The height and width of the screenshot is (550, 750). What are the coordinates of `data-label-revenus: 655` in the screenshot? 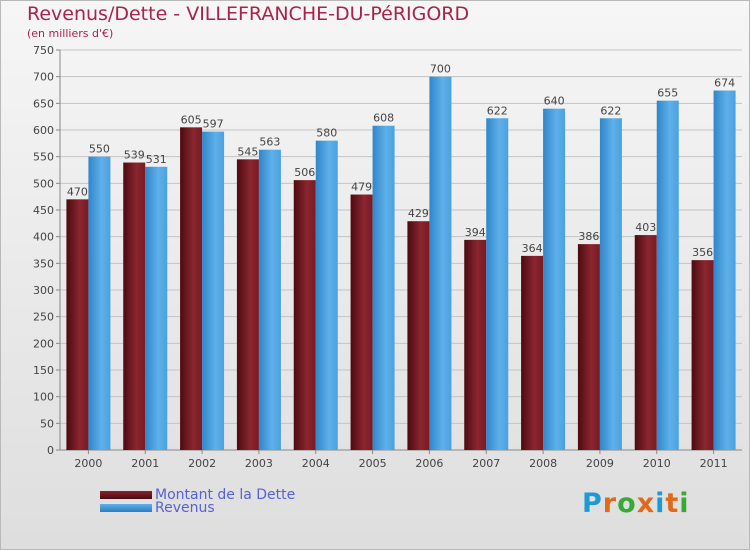 It's located at (667, 93).